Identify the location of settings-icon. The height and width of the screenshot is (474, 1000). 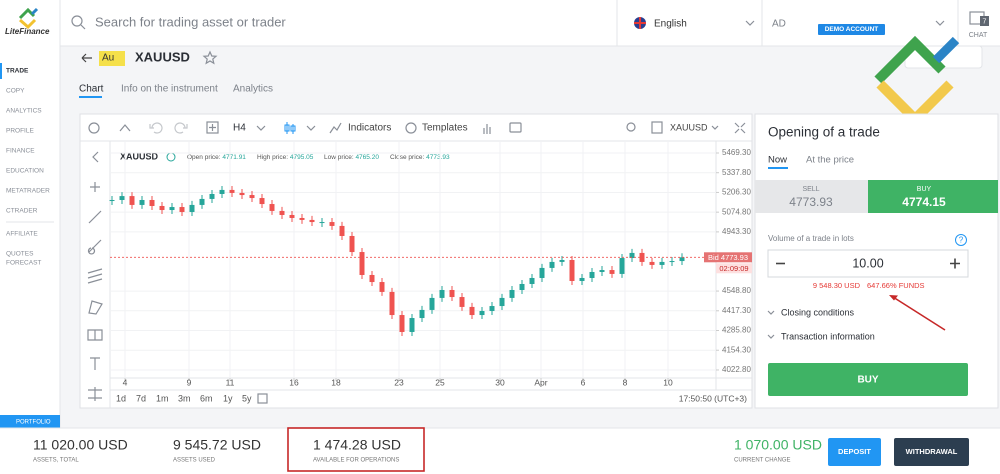
(94, 128).